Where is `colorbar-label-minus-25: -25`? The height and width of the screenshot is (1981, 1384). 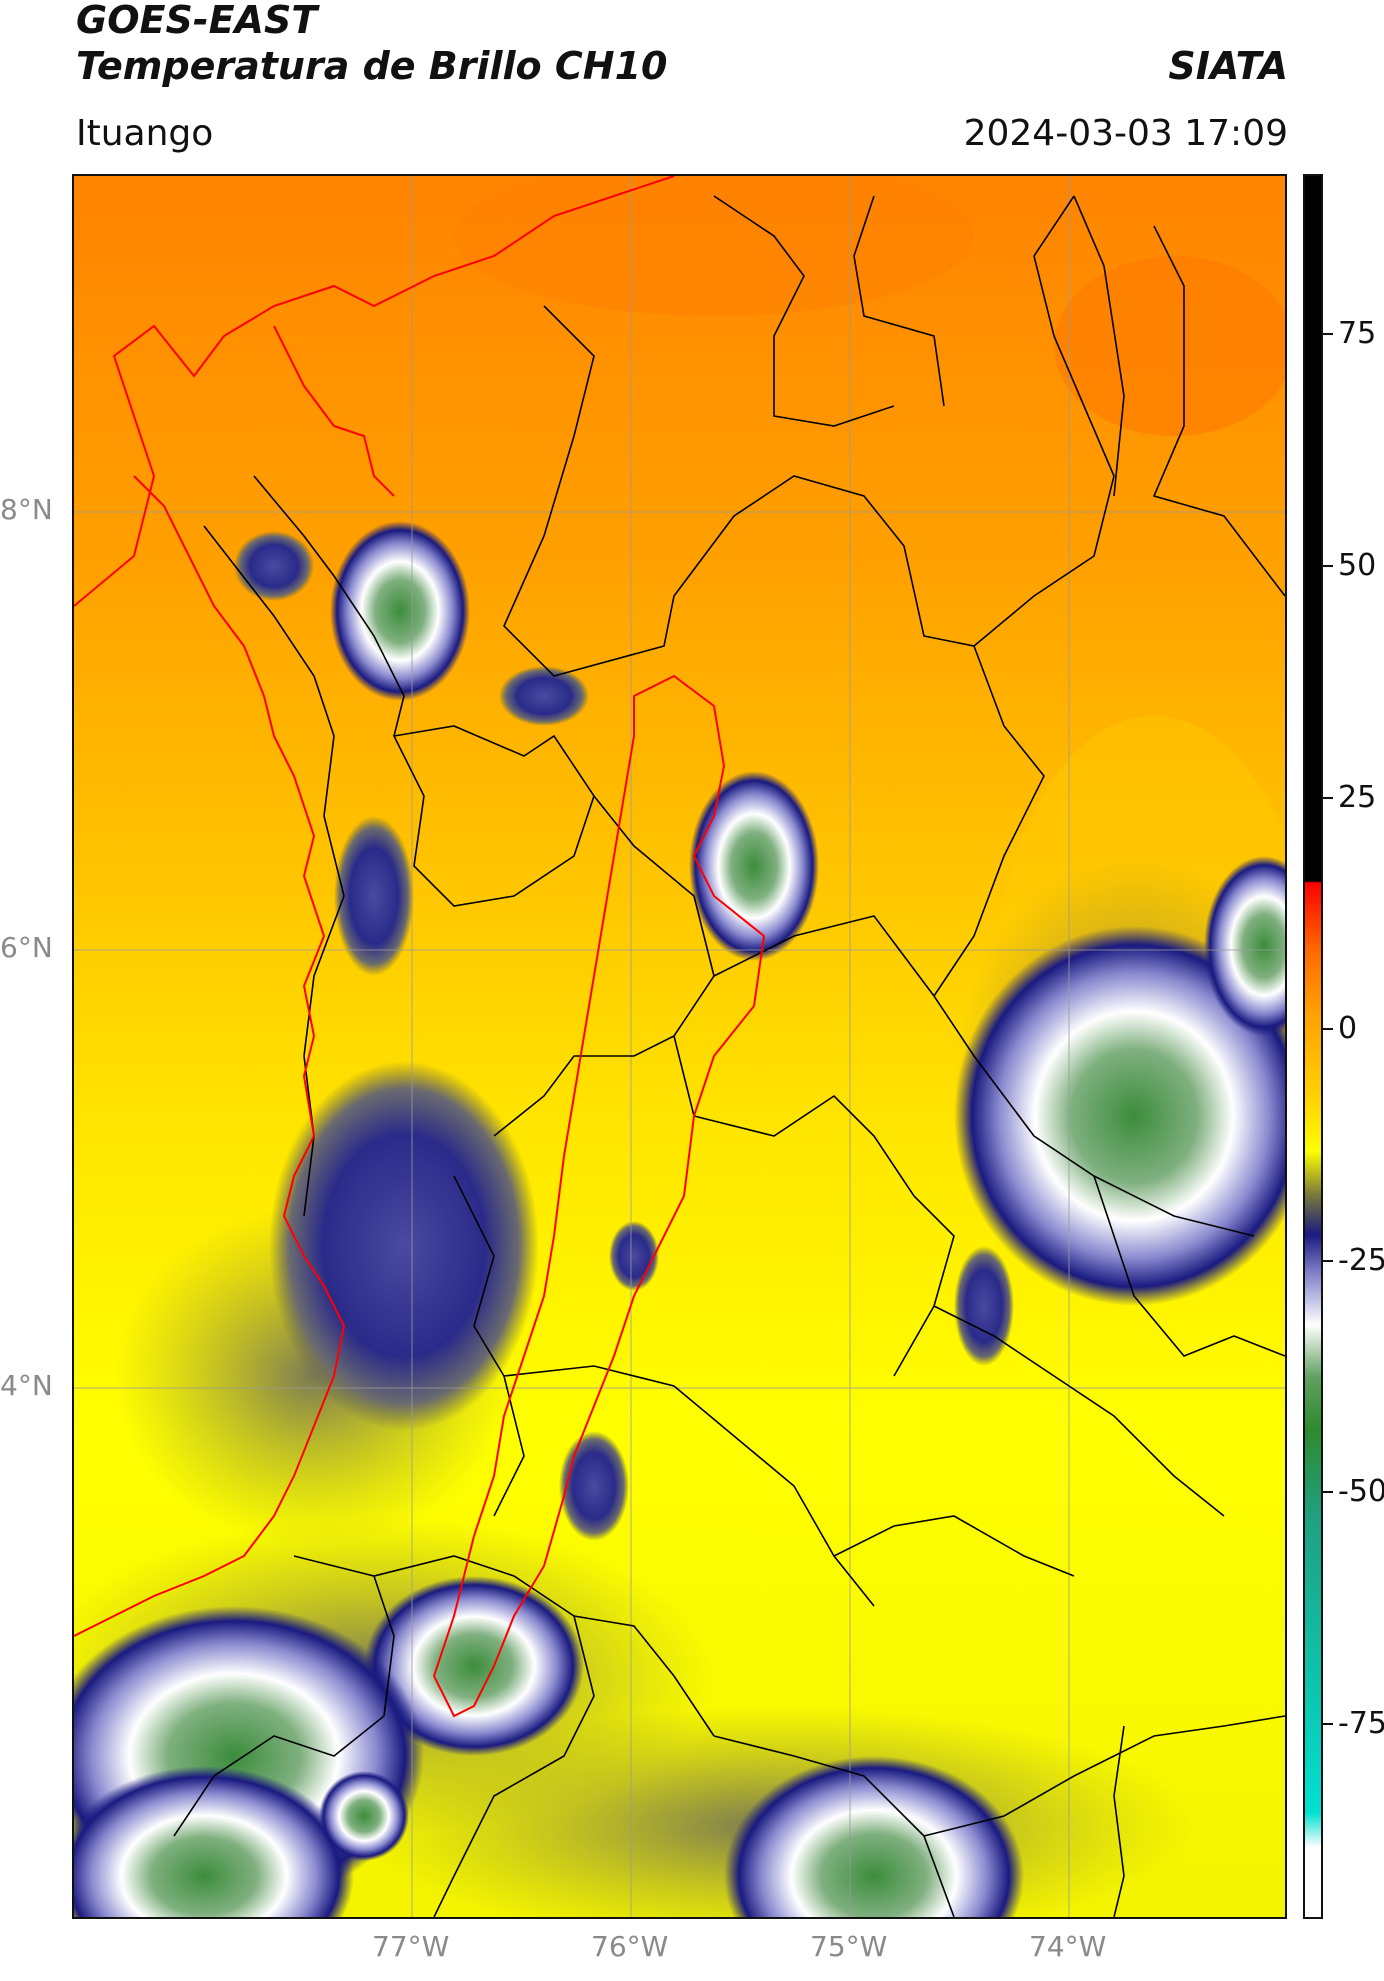 colorbar-label-minus-25: -25 is located at coordinates (1361, 1260).